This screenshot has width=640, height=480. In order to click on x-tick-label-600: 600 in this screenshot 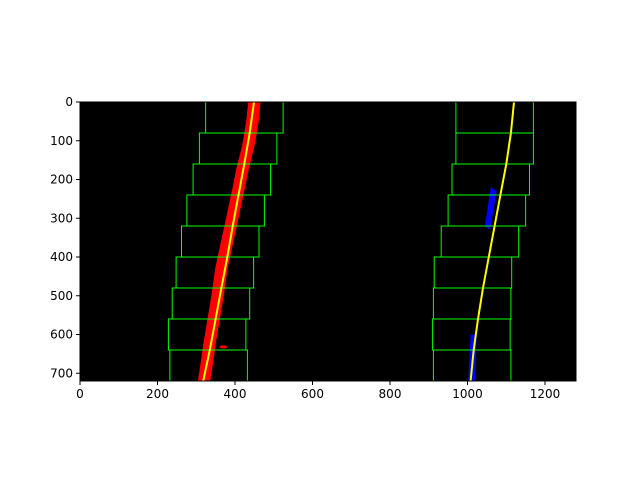, I will do `click(312, 394)`.